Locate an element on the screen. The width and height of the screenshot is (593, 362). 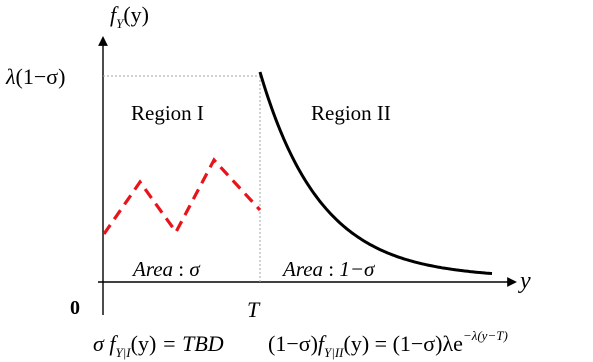
region-one-label: Region I is located at coordinates (167, 113).